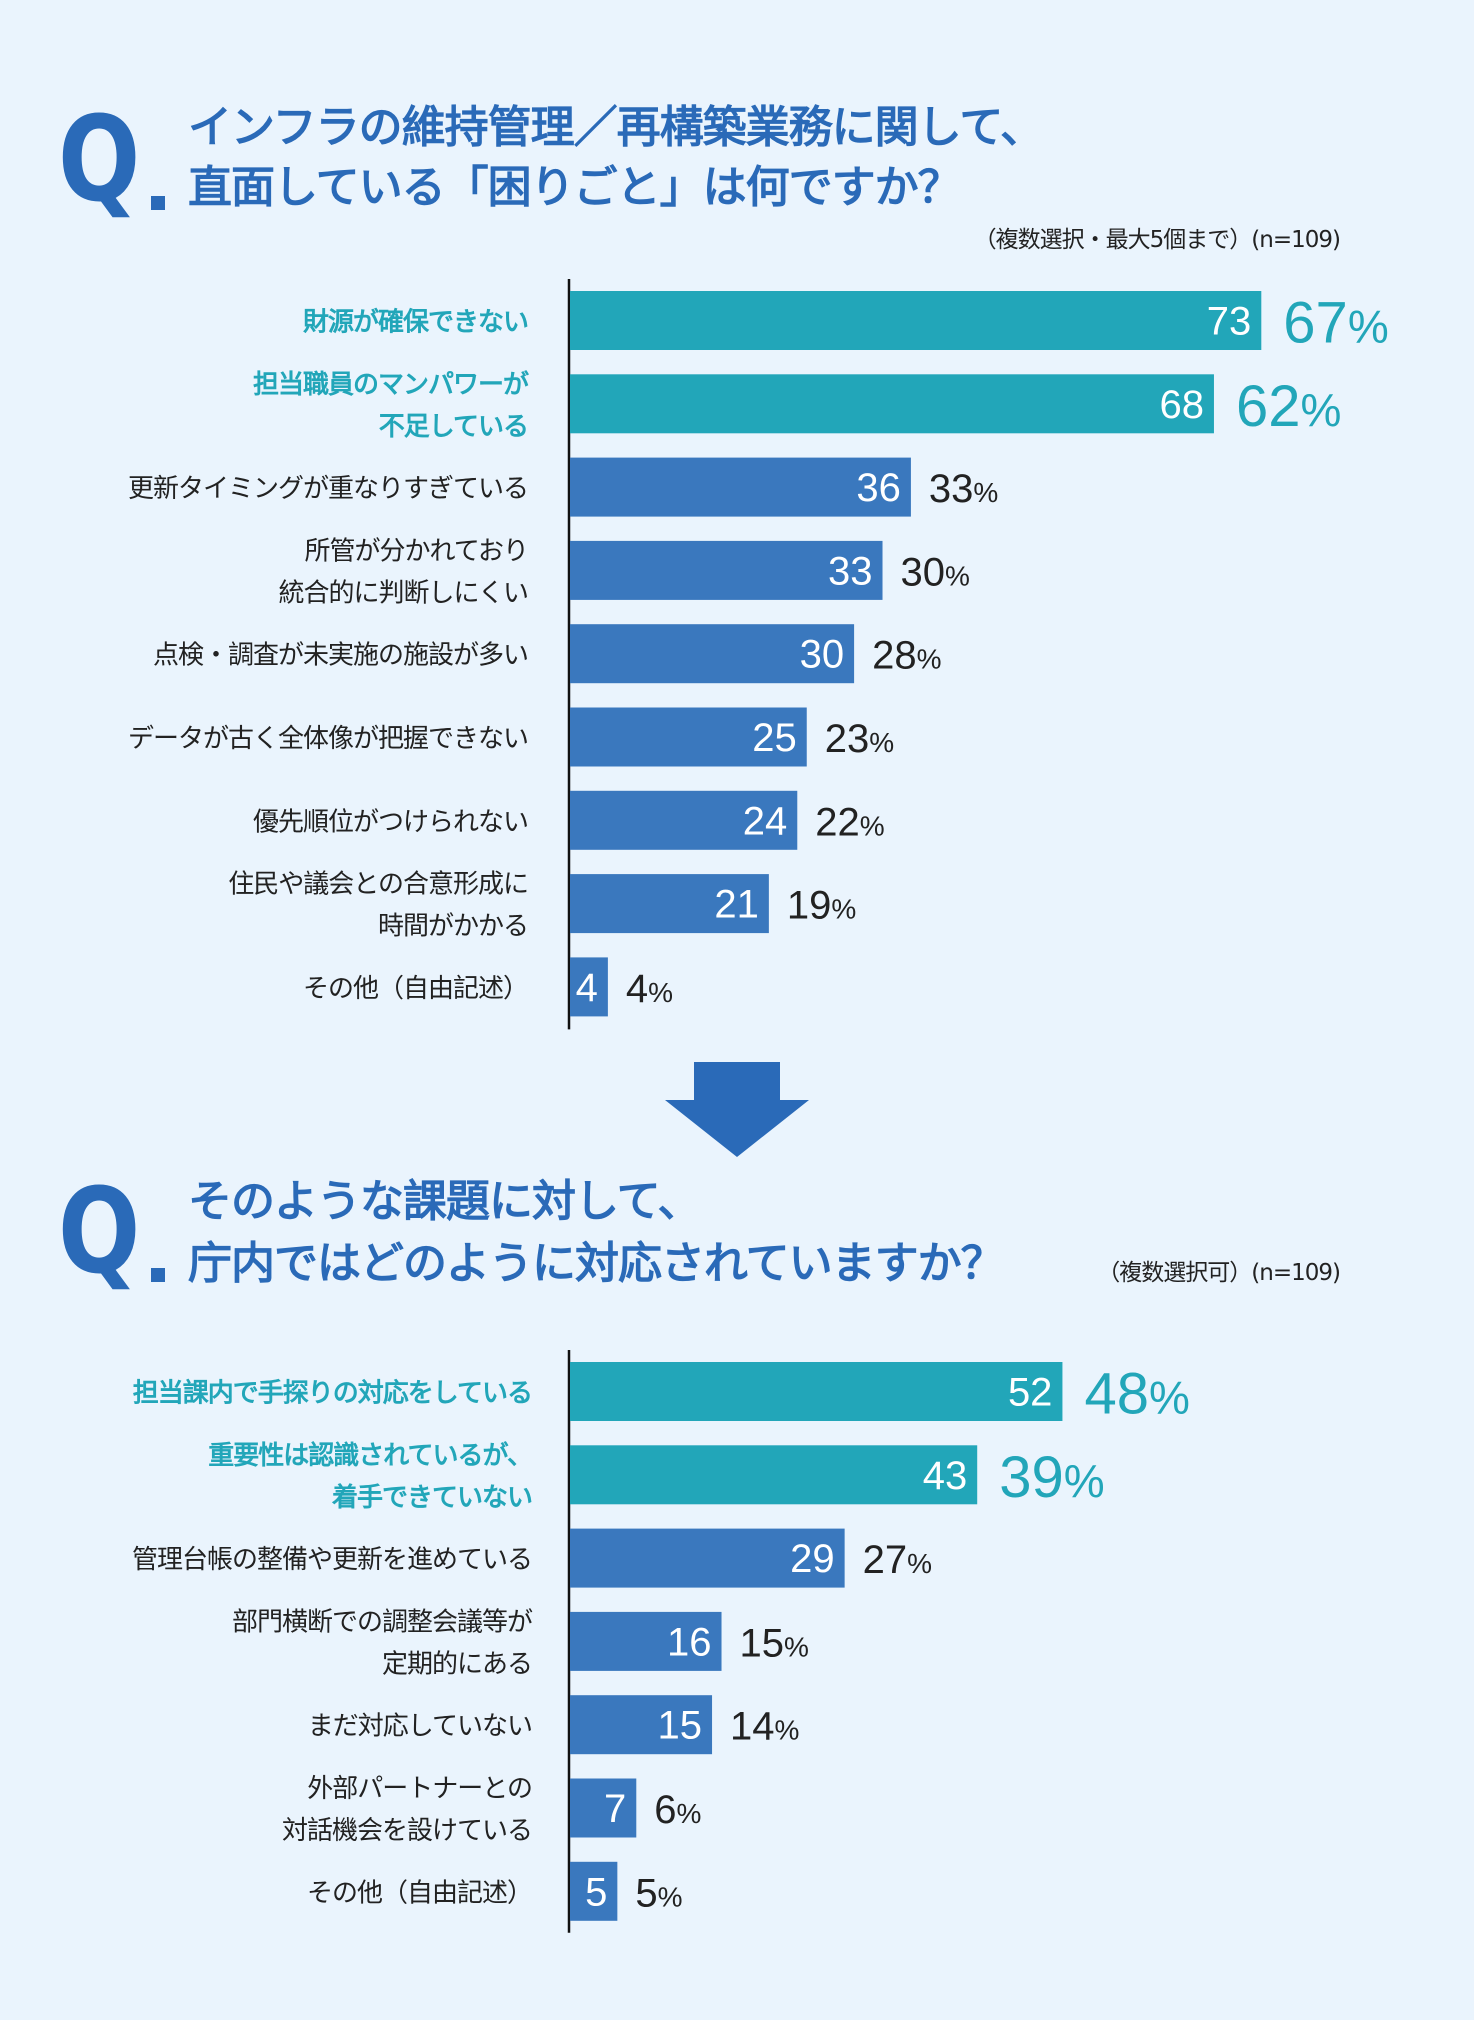  What do you see at coordinates (951, 489) in the screenshot?
I see `percent-value: 33` at bounding box center [951, 489].